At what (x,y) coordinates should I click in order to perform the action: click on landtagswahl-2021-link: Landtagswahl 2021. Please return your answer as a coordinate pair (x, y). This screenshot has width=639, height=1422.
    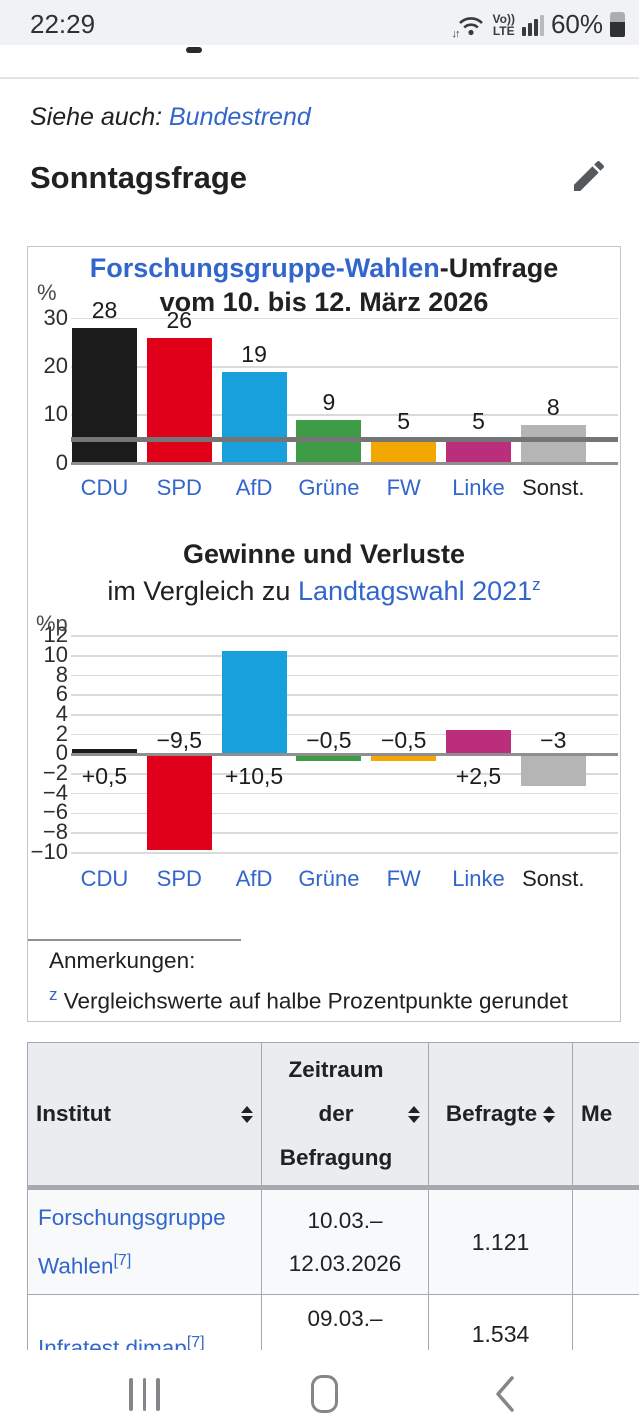
    Looking at the image, I should click on (415, 591).